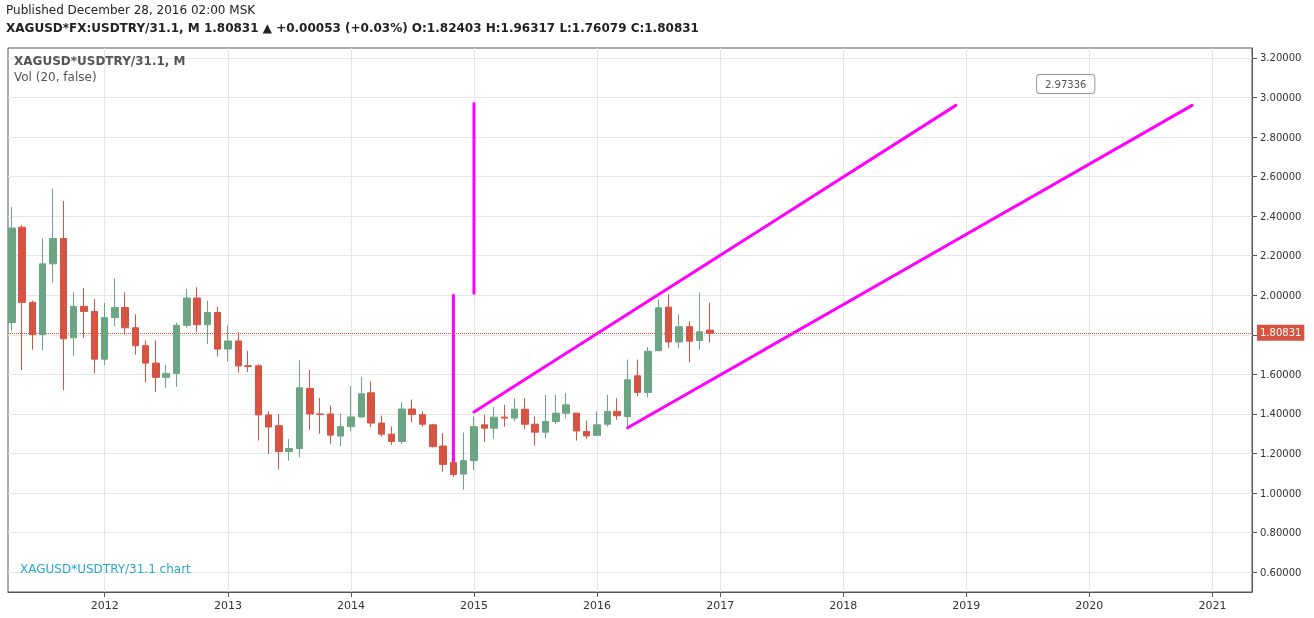 Image resolution: width=1314 pixels, height=618 pixels. I want to click on x-tick-label: 2020, so click(1089, 605).